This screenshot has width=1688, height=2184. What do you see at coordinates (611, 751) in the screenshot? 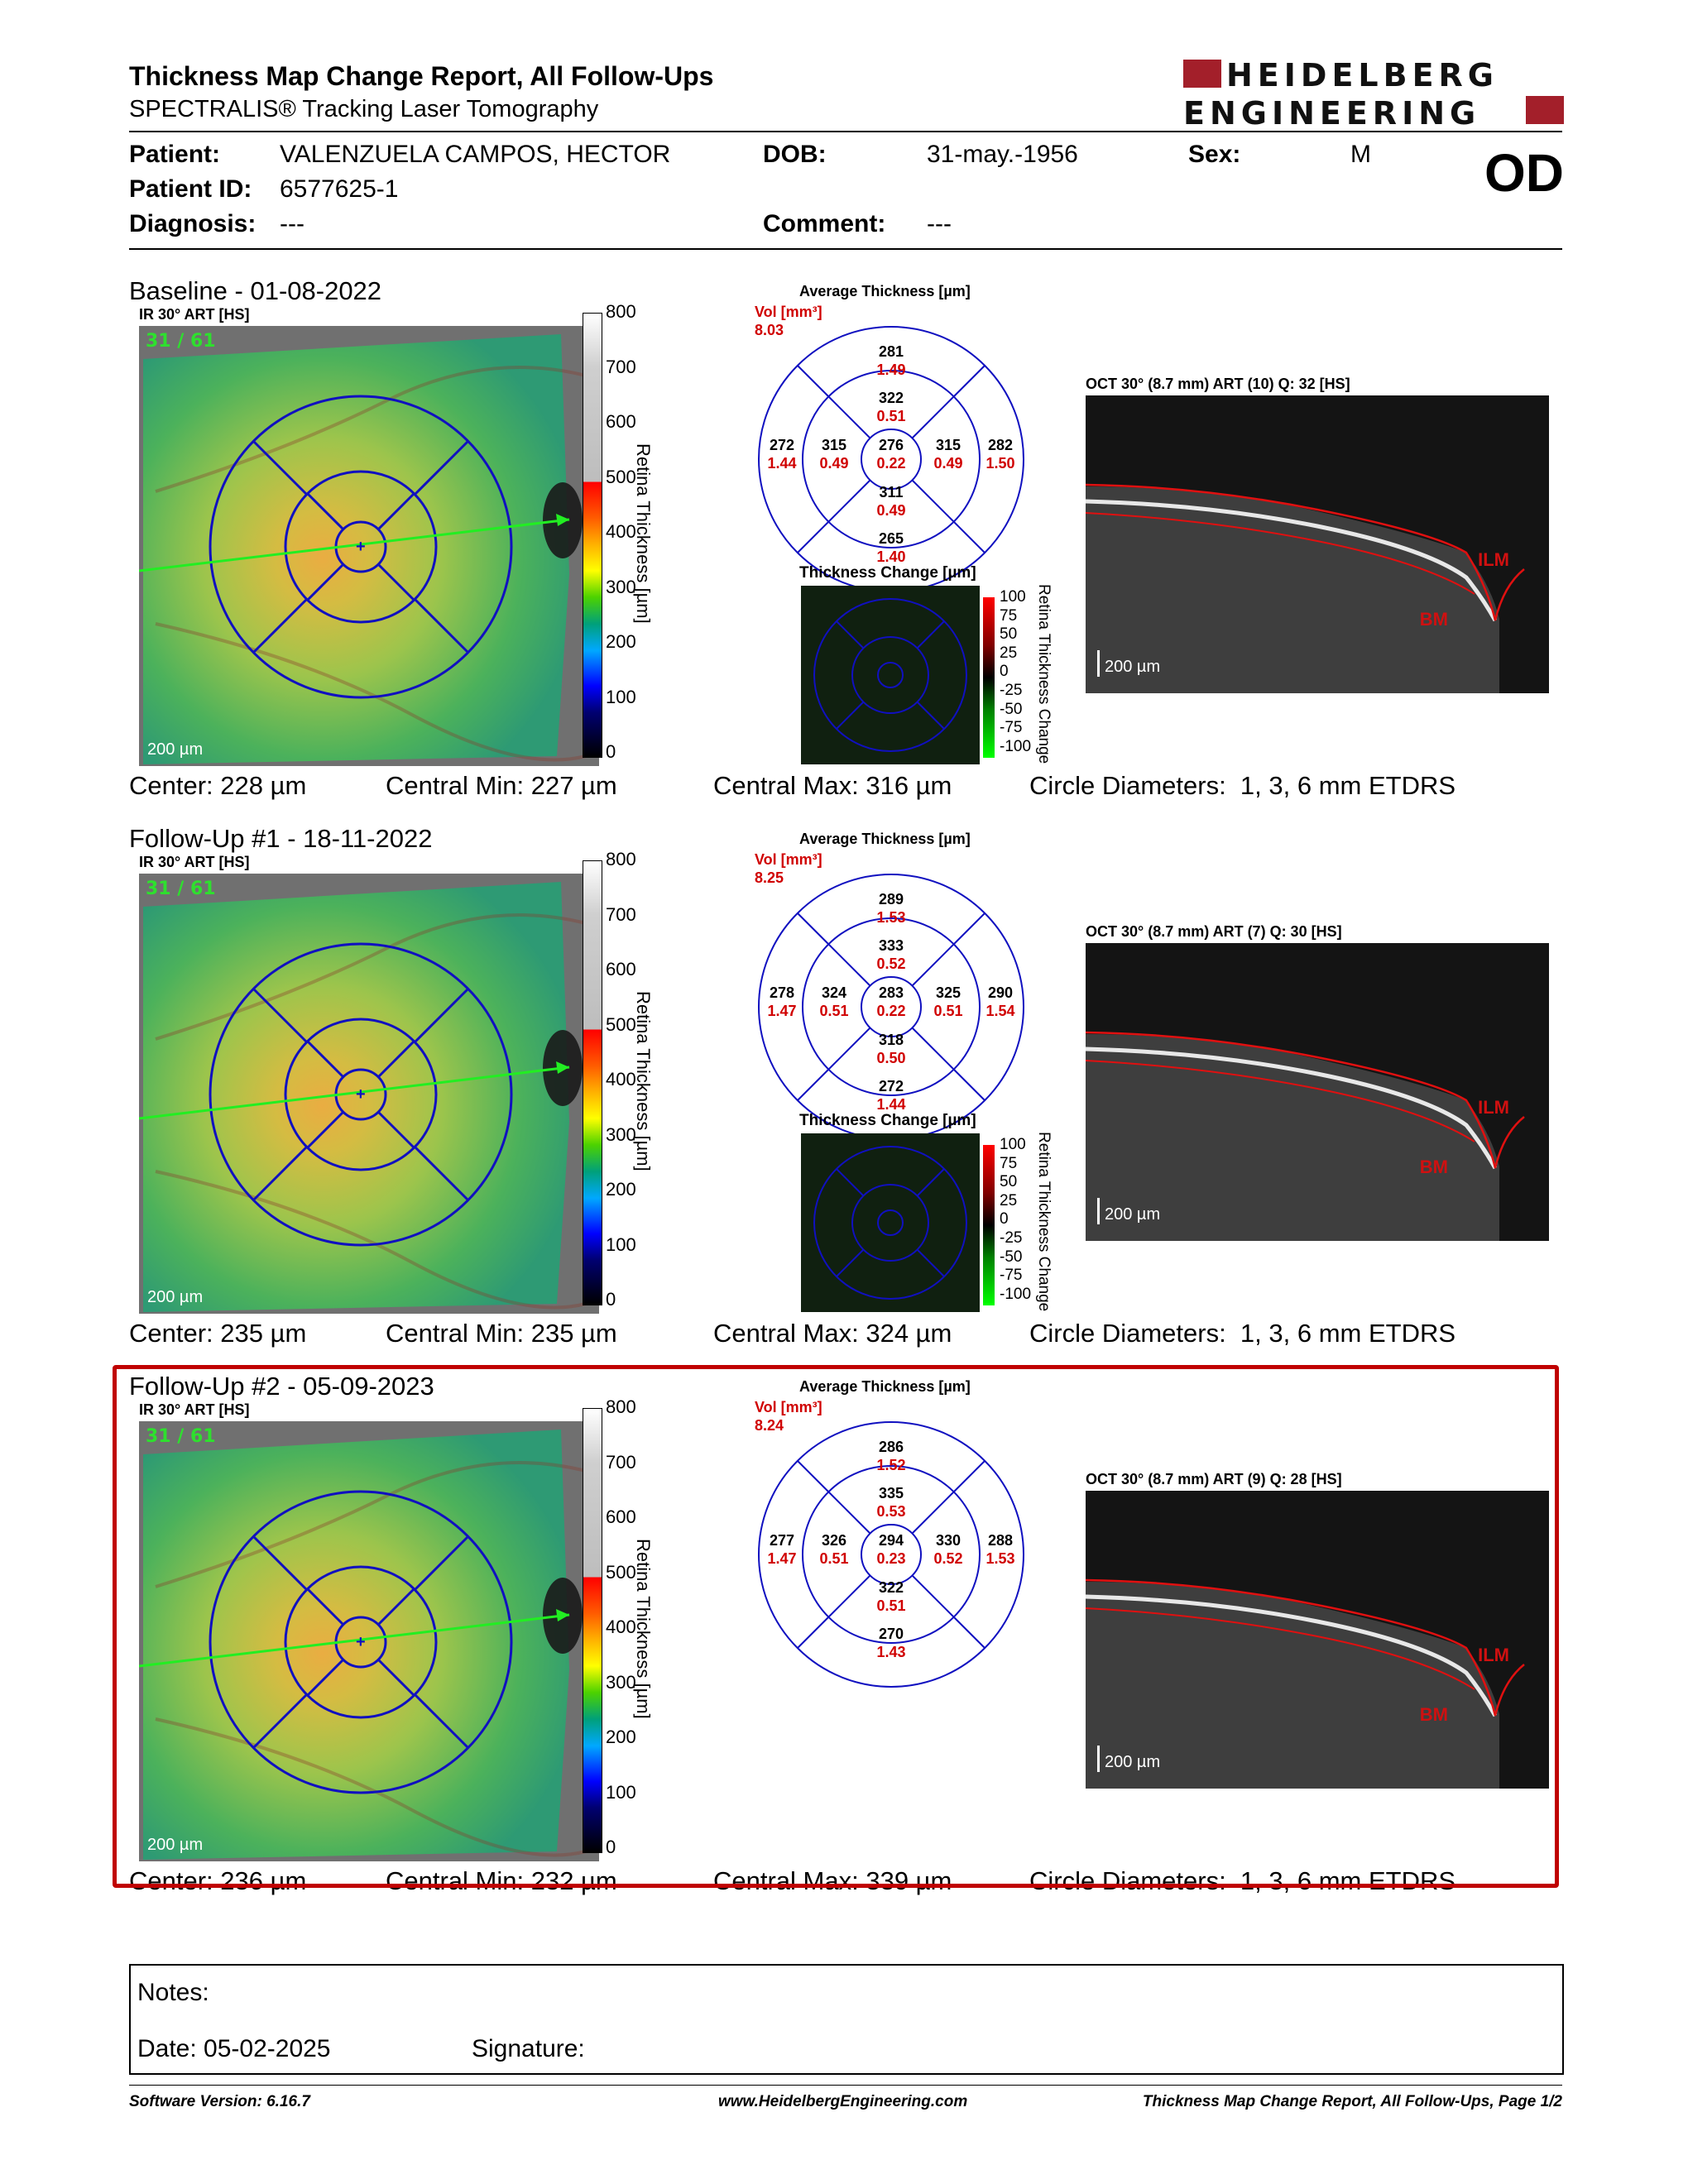
I see `colorbar-tick: 0` at bounding box center [611, 751].